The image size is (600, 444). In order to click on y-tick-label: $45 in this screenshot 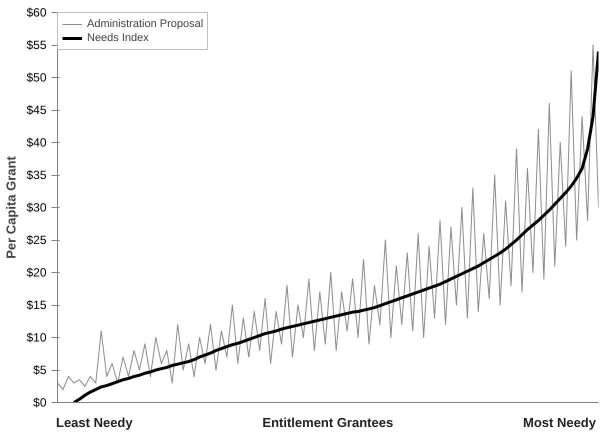, I will do `click(36, 110)`.